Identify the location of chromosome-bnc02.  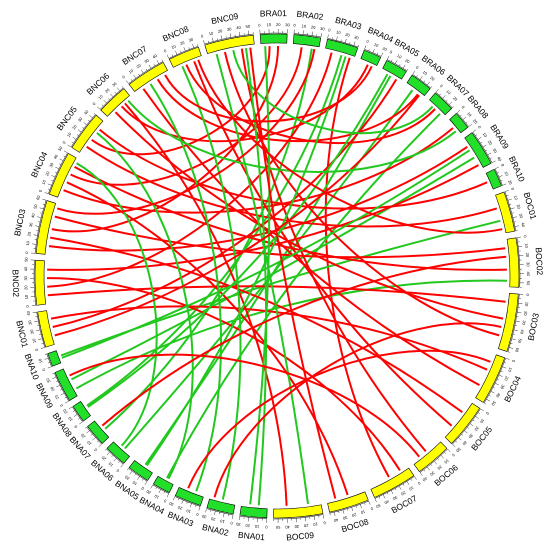
(40, 282).